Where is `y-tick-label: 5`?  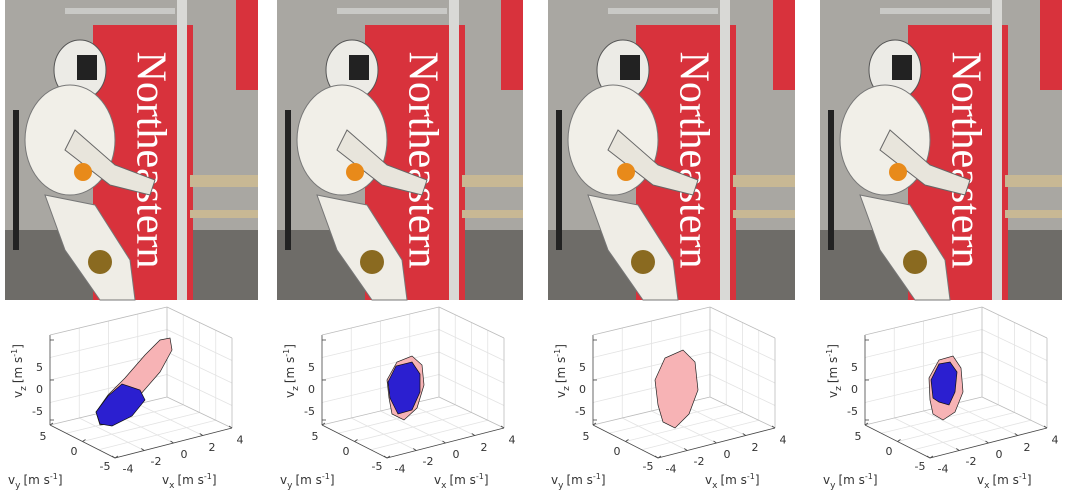
y-tick-label: 5 is located at coordinates (43, 436).